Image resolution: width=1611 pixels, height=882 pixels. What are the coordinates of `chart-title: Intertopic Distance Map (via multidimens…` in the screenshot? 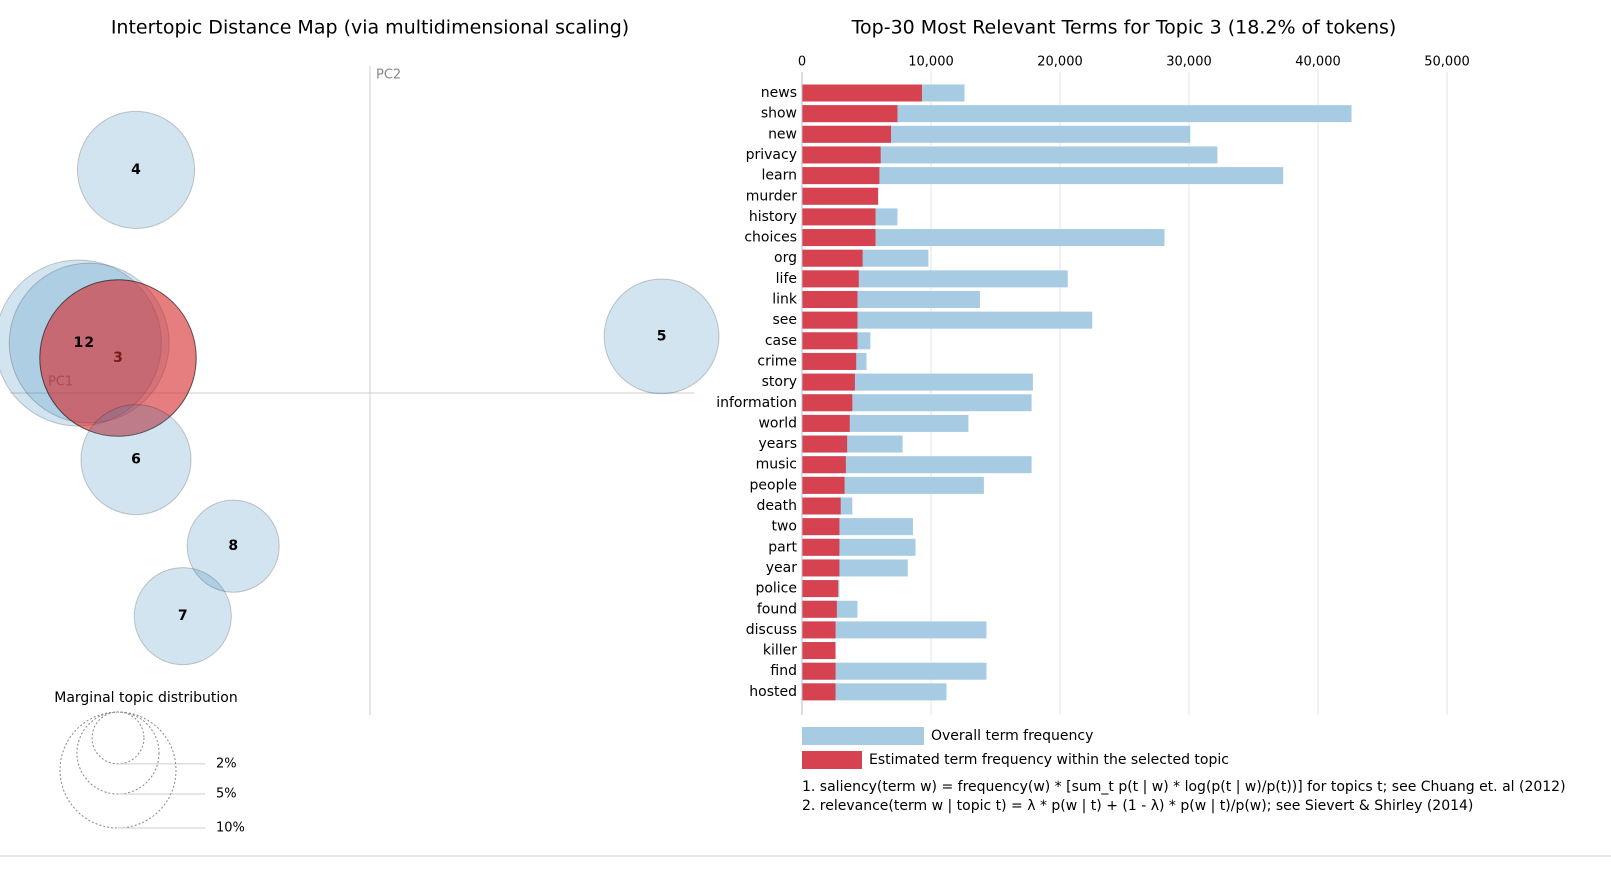 It's located at (370, 28).